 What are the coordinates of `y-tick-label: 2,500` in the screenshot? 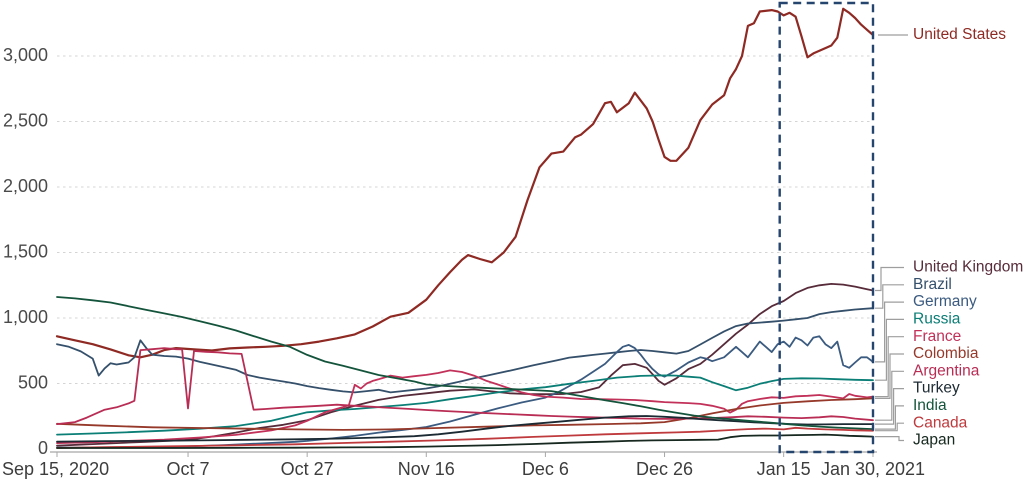 It's located at (25, 120).